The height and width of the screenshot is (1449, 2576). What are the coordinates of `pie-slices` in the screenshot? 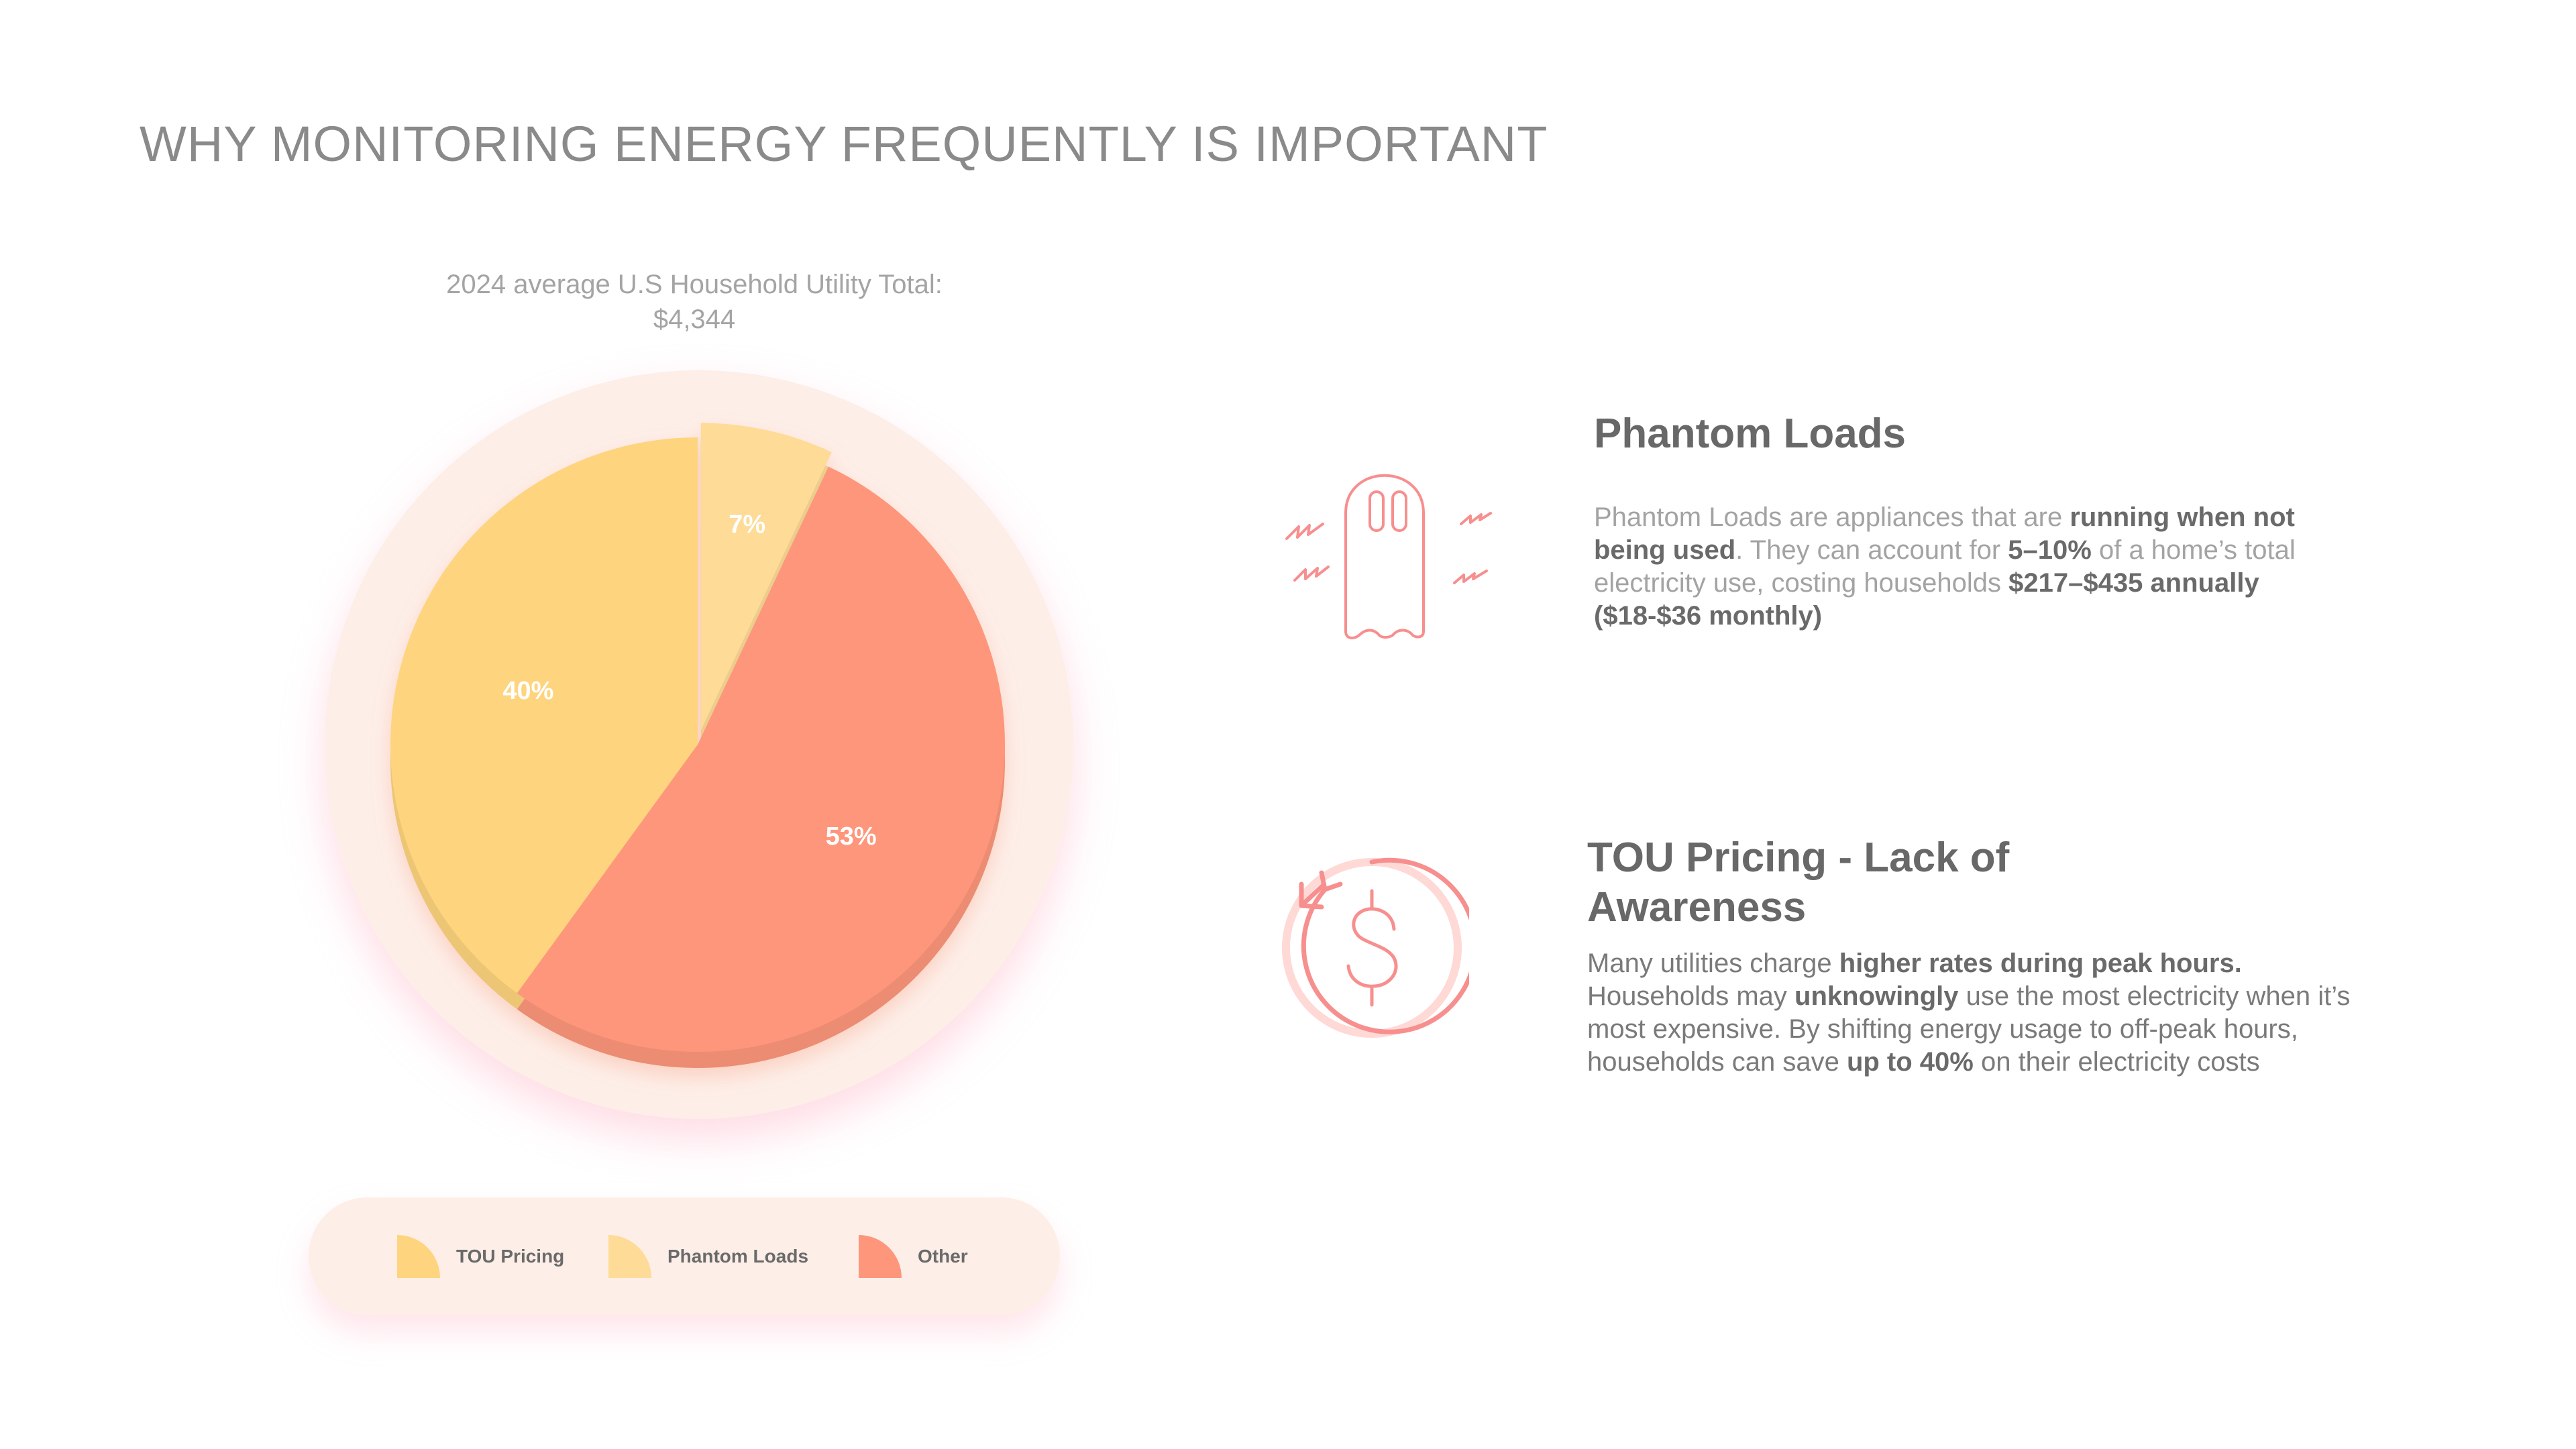 It's located at (697, 745).